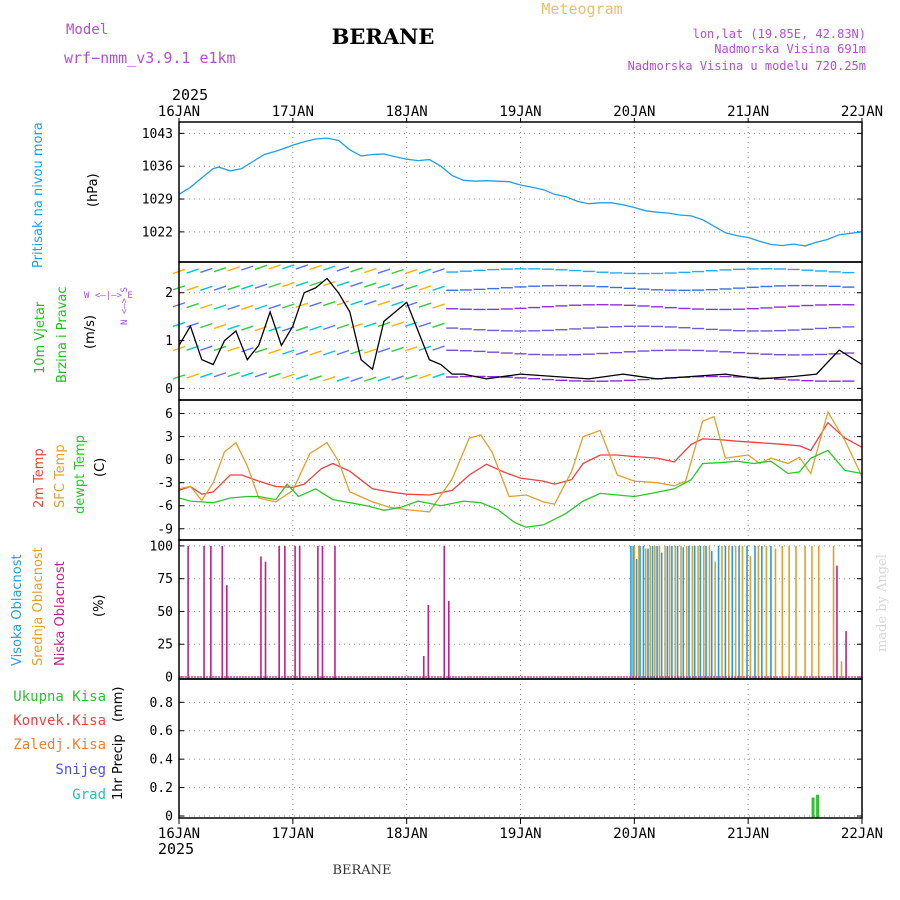 The height and width of the screenshot is (900, 900). I want to click on pressure-ylabel: Pritisak na nivou mora, so click(38, 195).